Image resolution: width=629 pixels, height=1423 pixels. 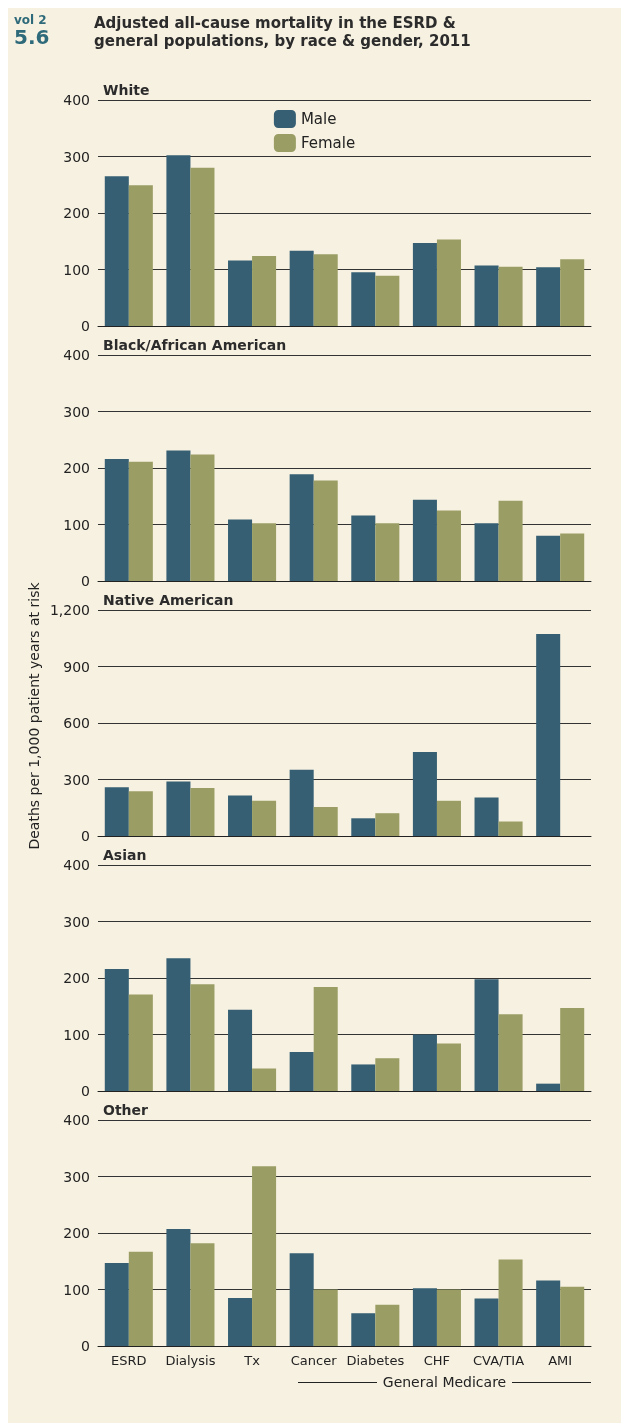 I want to click on chart-subtitle: Black/African American, so click(x=195, y=345).